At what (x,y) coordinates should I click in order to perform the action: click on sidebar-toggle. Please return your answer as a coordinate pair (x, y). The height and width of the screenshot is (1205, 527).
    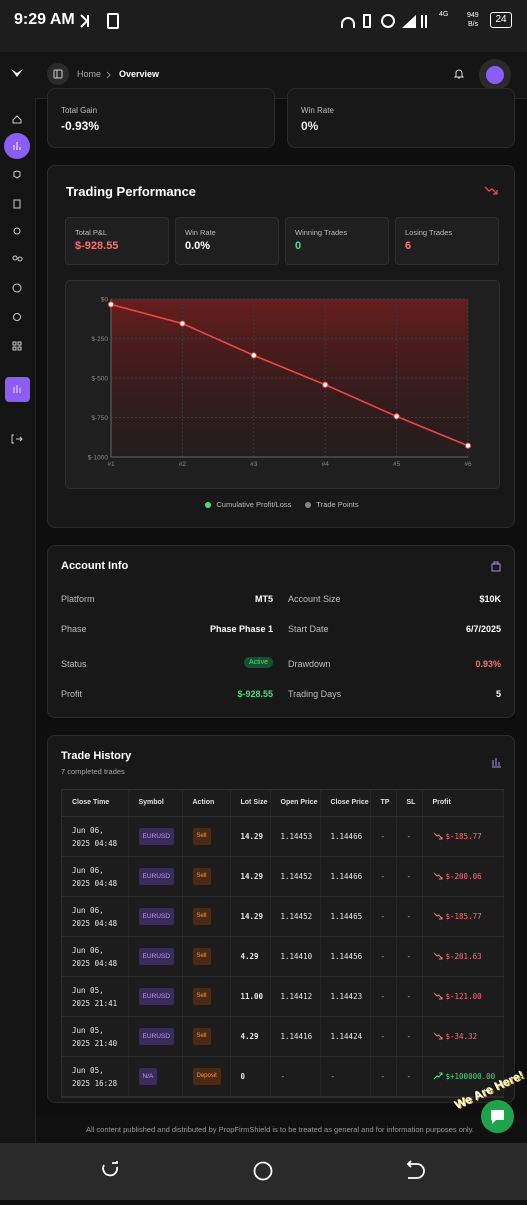
    Looking at the image, I should click on (58, 74).